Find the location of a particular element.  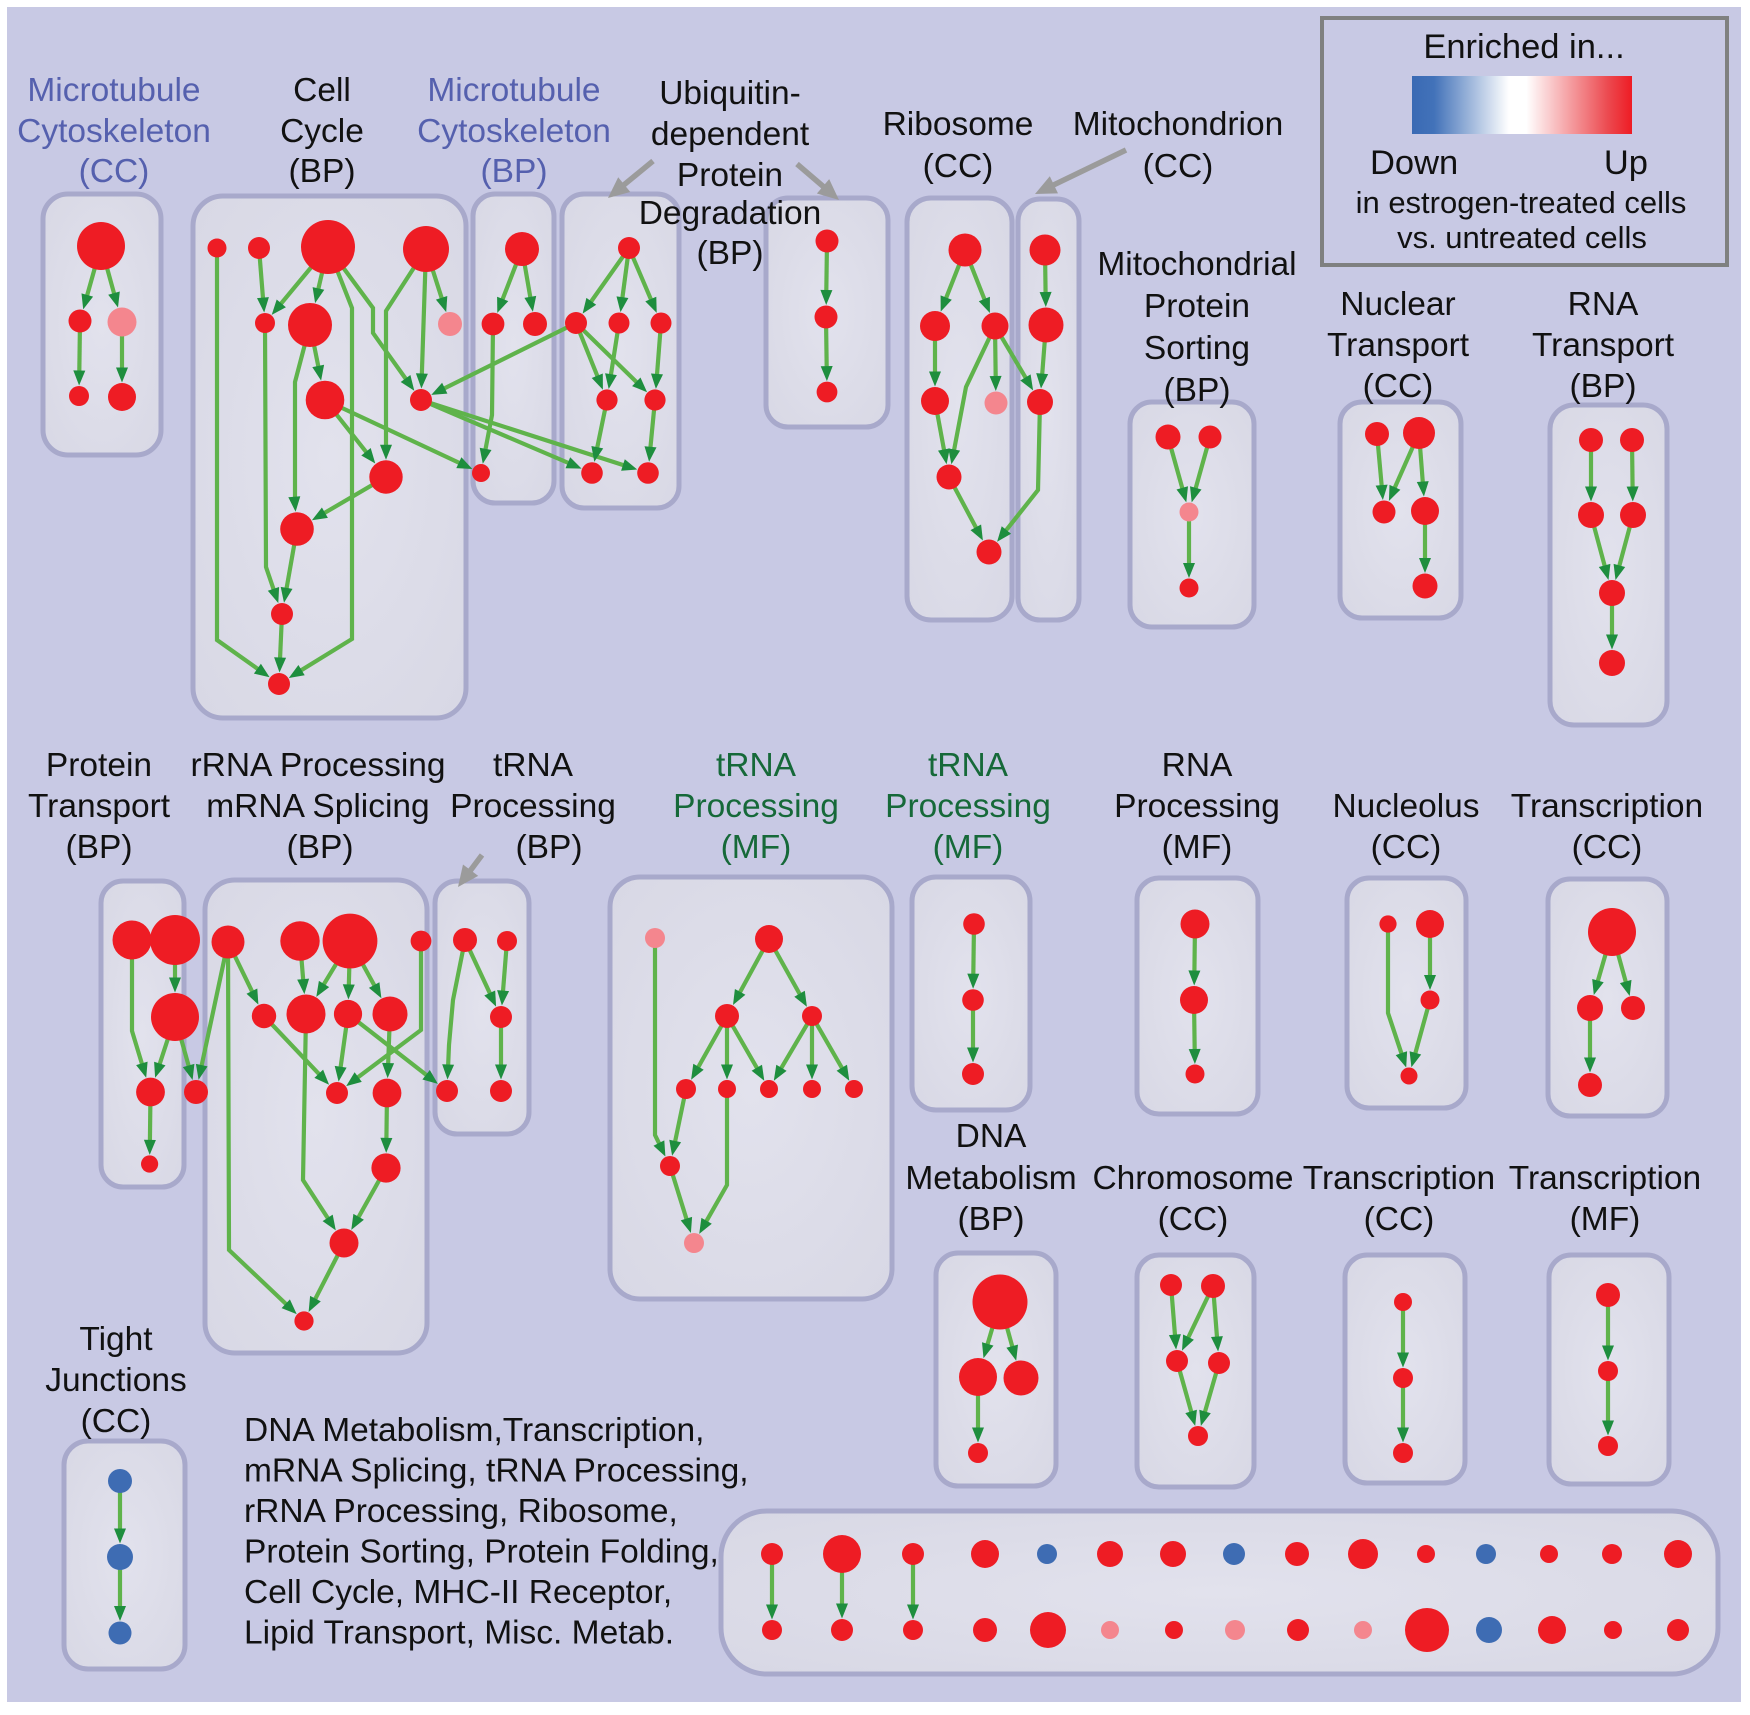

svg-text: Tight is located at coordinates (116, 1339).